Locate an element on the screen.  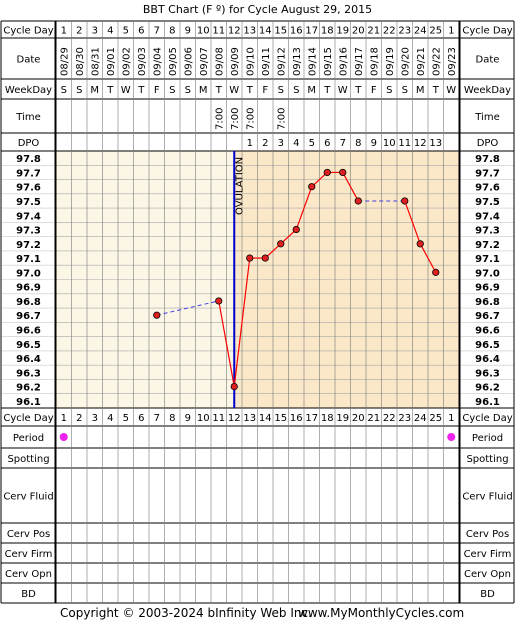
cycle-day-cell: 25 is located at coordinates (435, 31).